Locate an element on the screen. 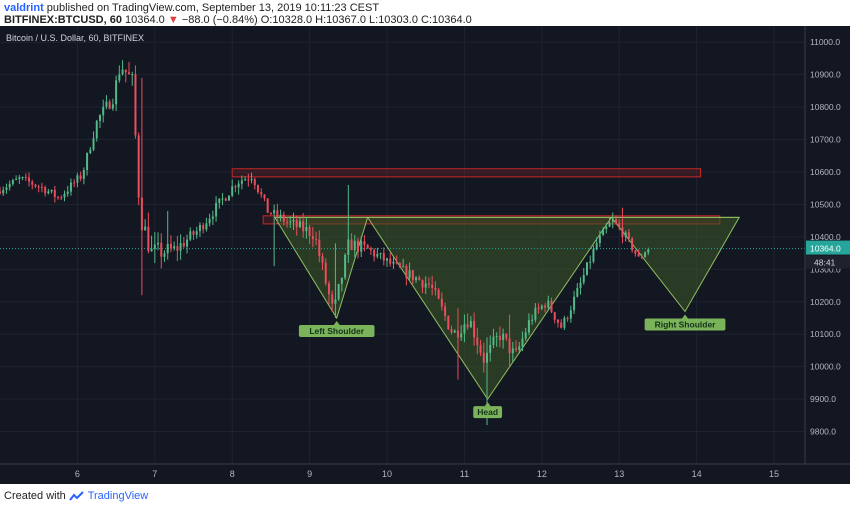 Image resolution: width=850 pixels, height=506 pixels. countdown-background is located at coordinates (828, 262).